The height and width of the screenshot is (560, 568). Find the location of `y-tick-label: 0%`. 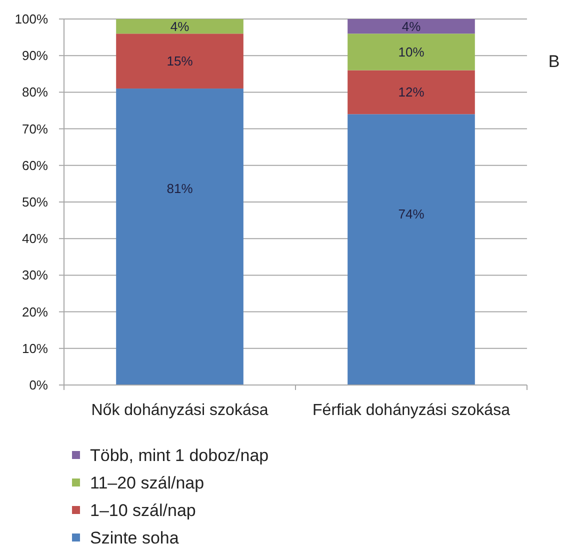

y-tick-label: 0% is located at coordinates (38, 385).